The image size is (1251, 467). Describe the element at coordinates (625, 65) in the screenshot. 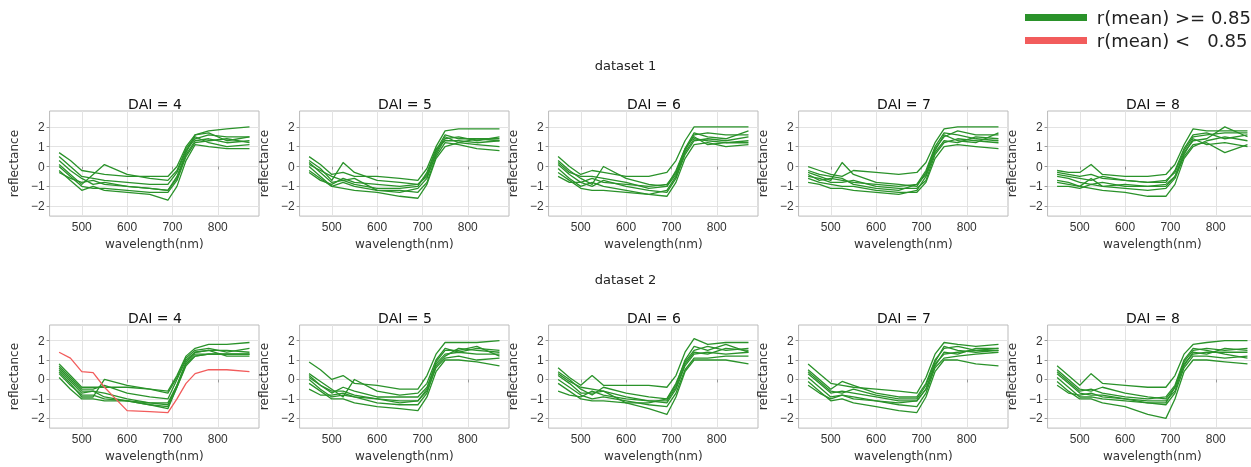

I see `text: dataset 1` at that location.